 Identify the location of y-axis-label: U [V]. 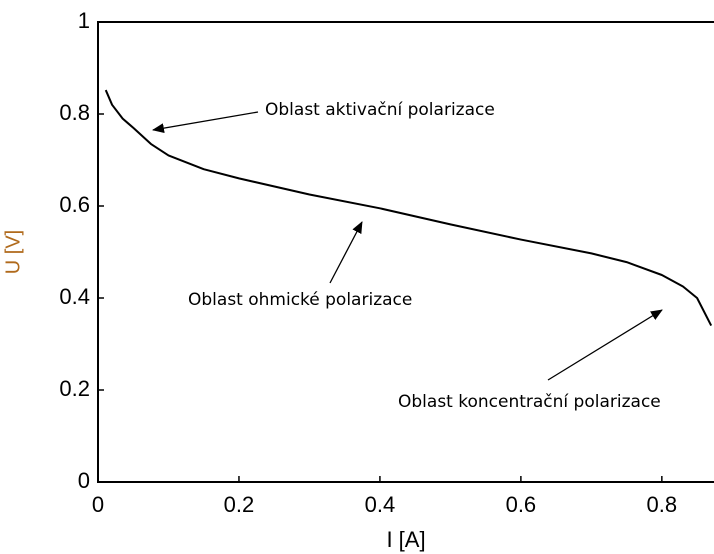
(13, 252).